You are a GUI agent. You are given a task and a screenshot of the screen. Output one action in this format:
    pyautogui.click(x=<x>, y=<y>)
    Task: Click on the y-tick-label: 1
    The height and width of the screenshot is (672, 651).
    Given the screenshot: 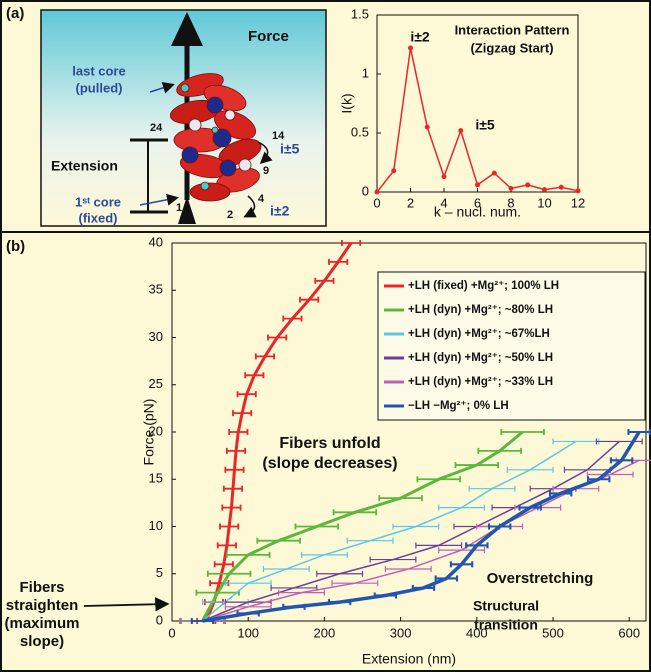 What is the action you would take?
    pyautogui.click(x=365, y=72)
    